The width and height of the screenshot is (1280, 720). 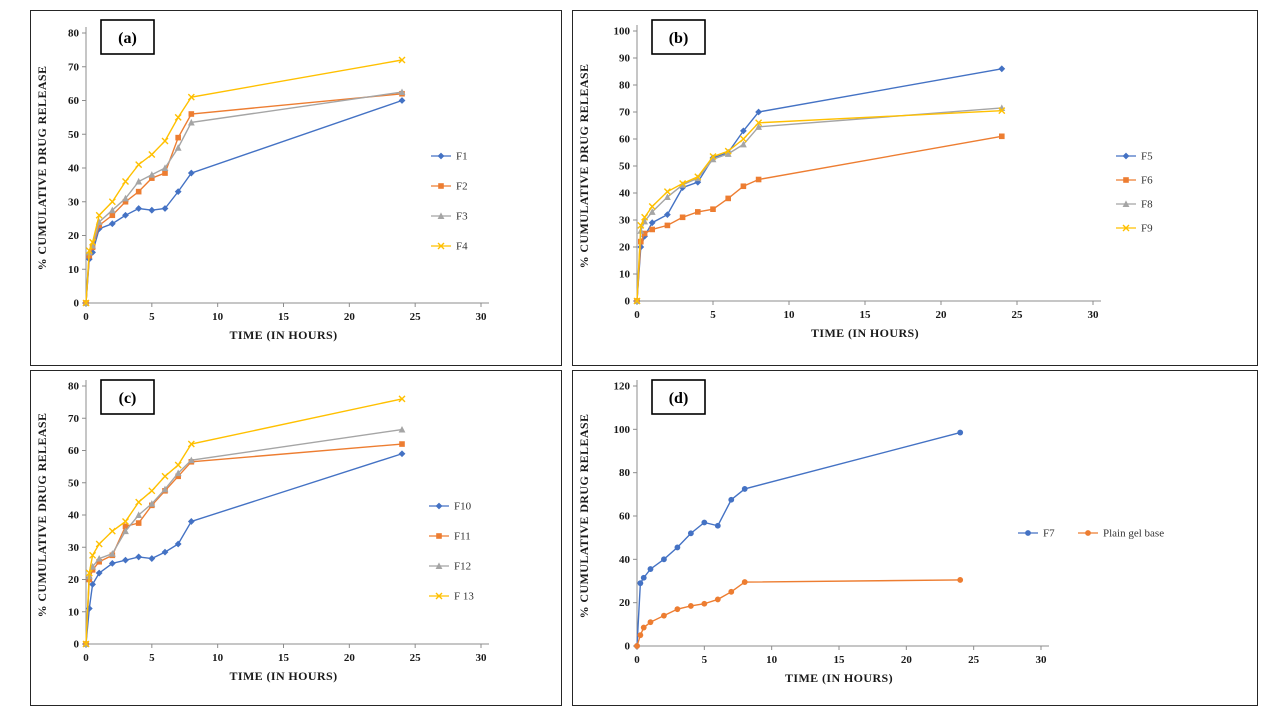 I want to click on legend-label: F8, so click(x=1147, y=205).